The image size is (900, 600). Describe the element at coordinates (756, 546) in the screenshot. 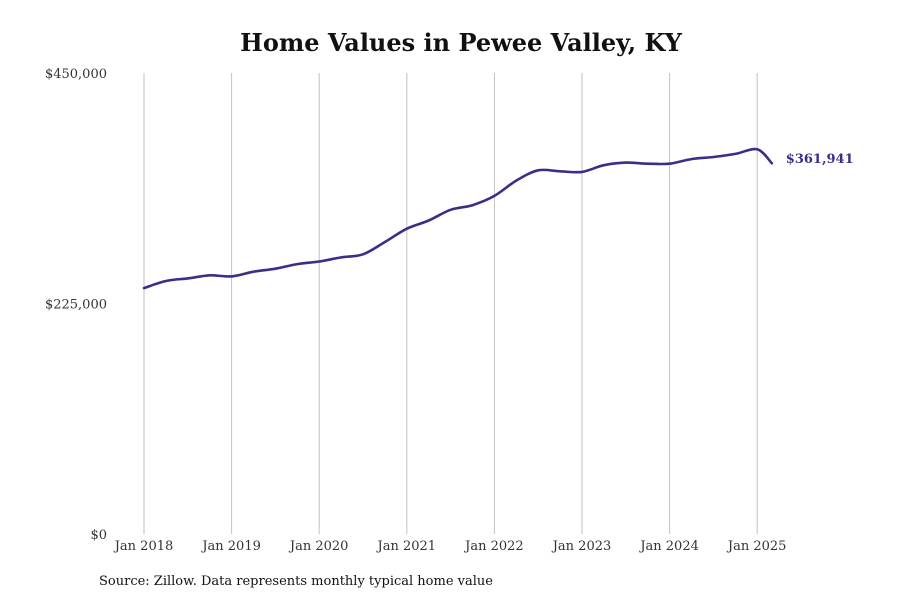

I see `x-tick-label: Jan 2025` at that location.